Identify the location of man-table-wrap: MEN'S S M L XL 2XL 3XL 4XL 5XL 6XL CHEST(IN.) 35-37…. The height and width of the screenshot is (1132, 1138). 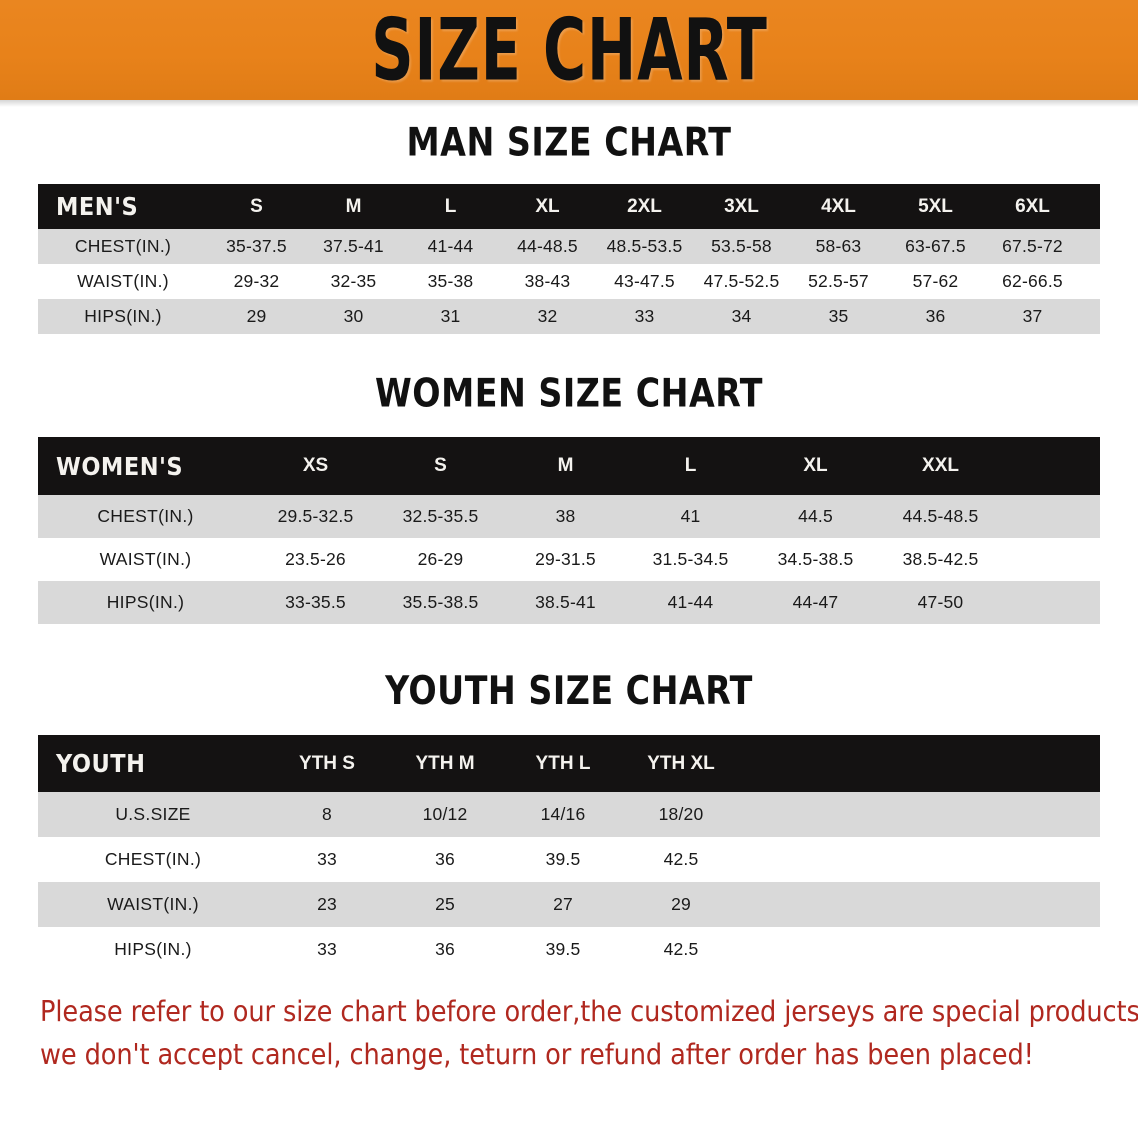
(569, 259).